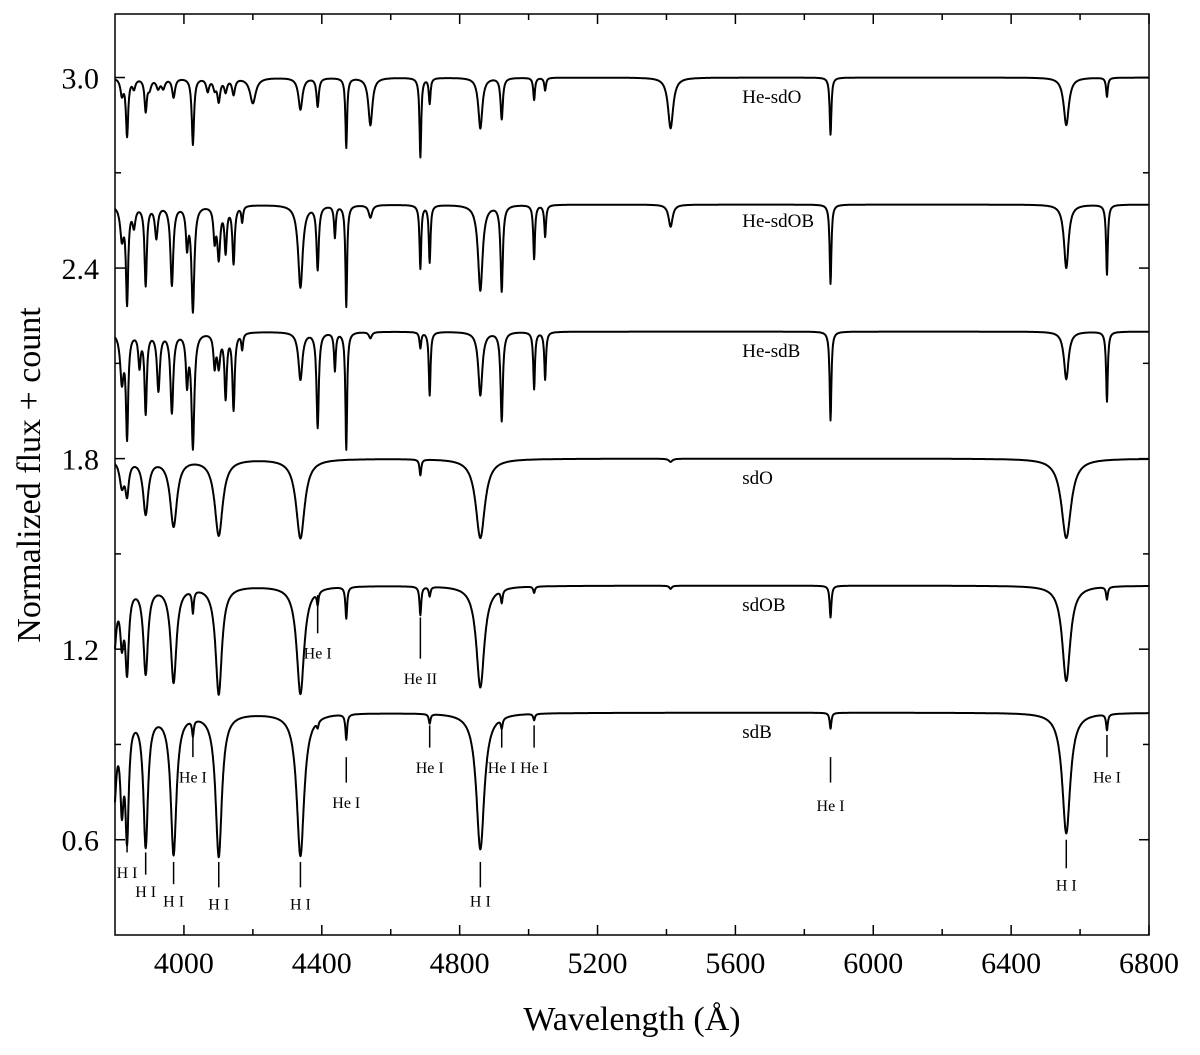  Describe the element at coordinates (29, 475) in the screenshot. I see `y-axis-title: Normalized flux + count` at that location.